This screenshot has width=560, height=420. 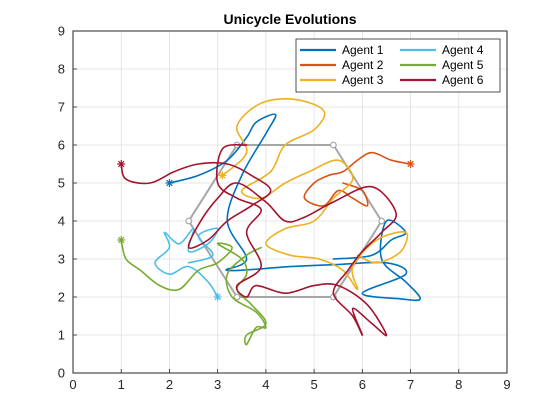 What do you see at coordinates (506, 384) in the screenshot?
I see `x-tick-label: 9` at bounding box center [506, 384].